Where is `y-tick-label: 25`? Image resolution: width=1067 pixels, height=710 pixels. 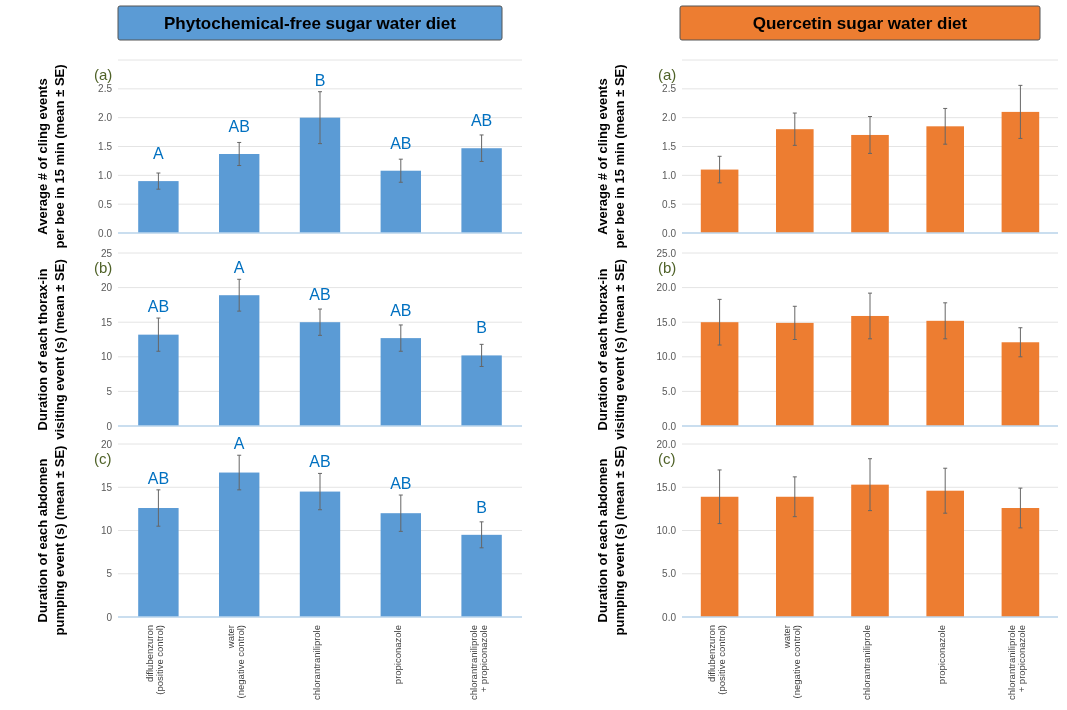 y-tick-label: 25 is located at coordinates (106, 253).